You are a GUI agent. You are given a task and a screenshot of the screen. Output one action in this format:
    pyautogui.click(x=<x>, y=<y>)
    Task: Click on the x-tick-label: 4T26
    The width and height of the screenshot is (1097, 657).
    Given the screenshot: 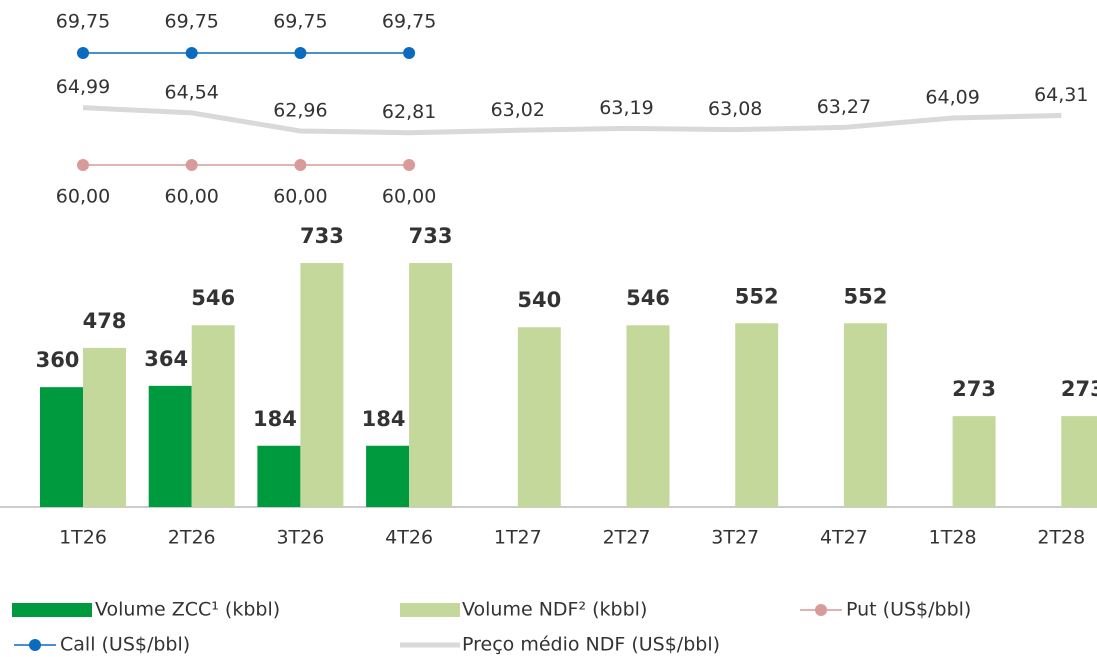 What is the action you would take?
    pyautogui.click(x=409, y=538)
    